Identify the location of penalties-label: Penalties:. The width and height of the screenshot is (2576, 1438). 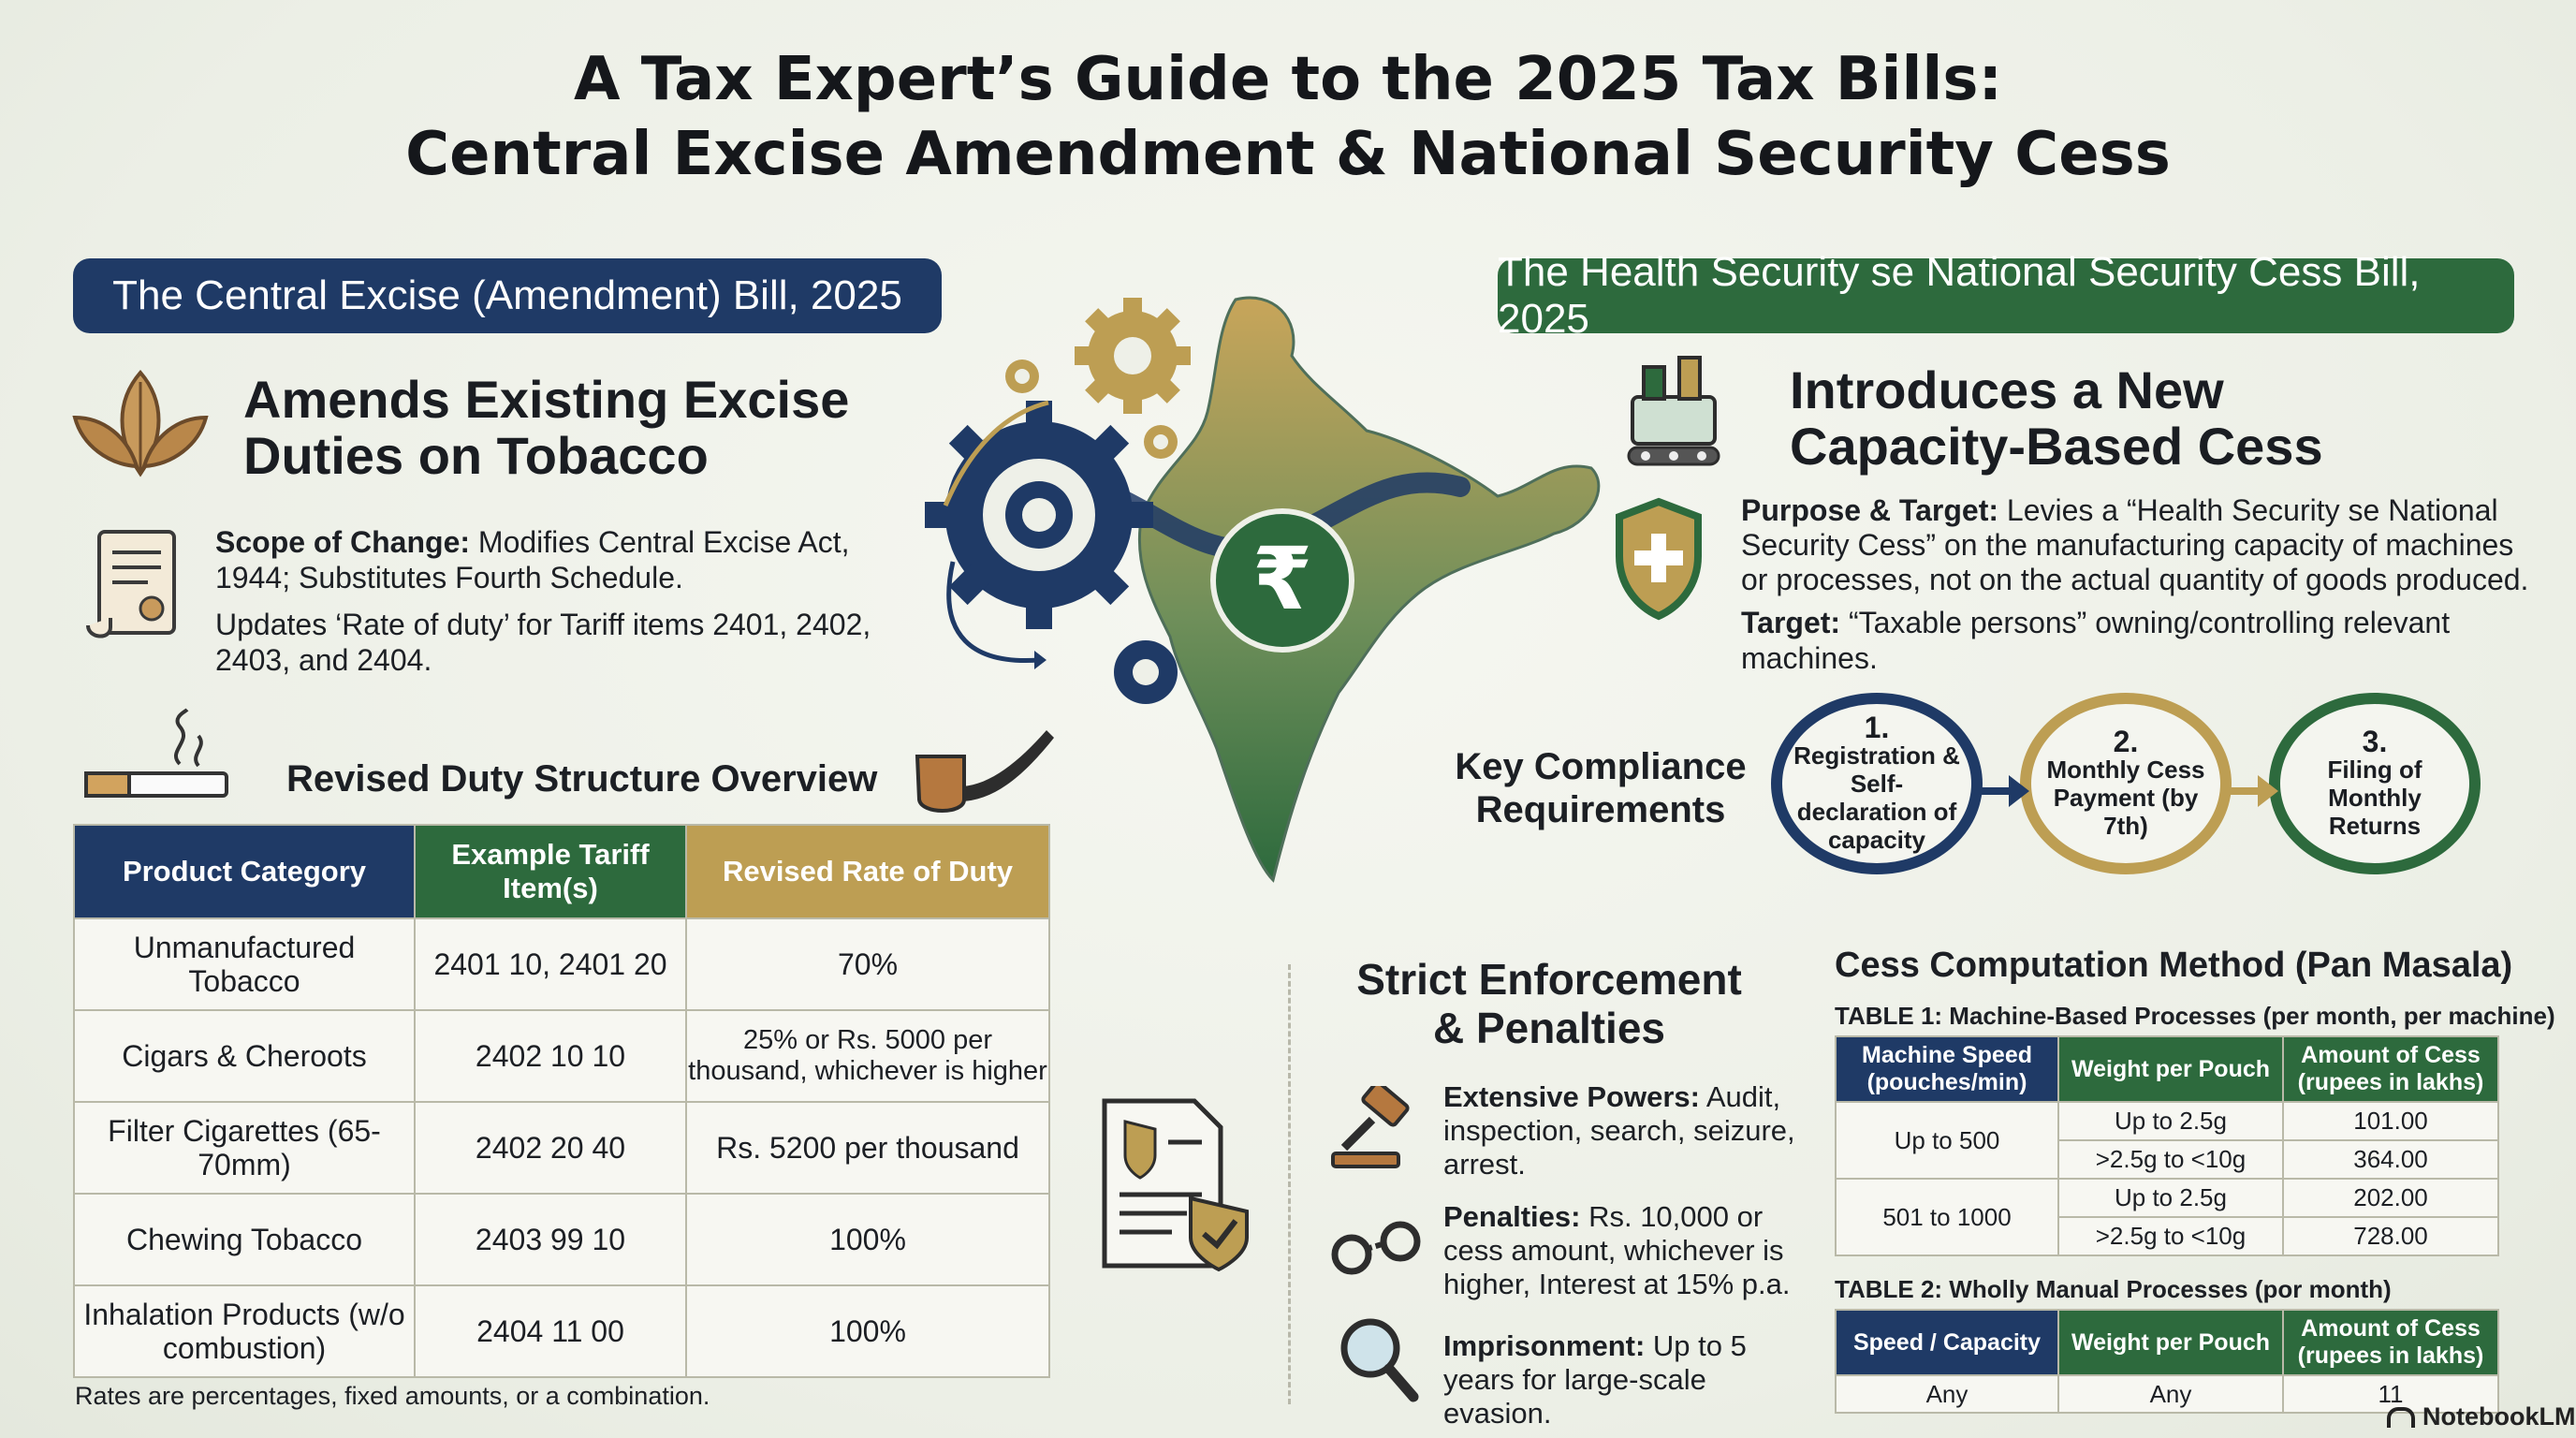
(1512, 1216).